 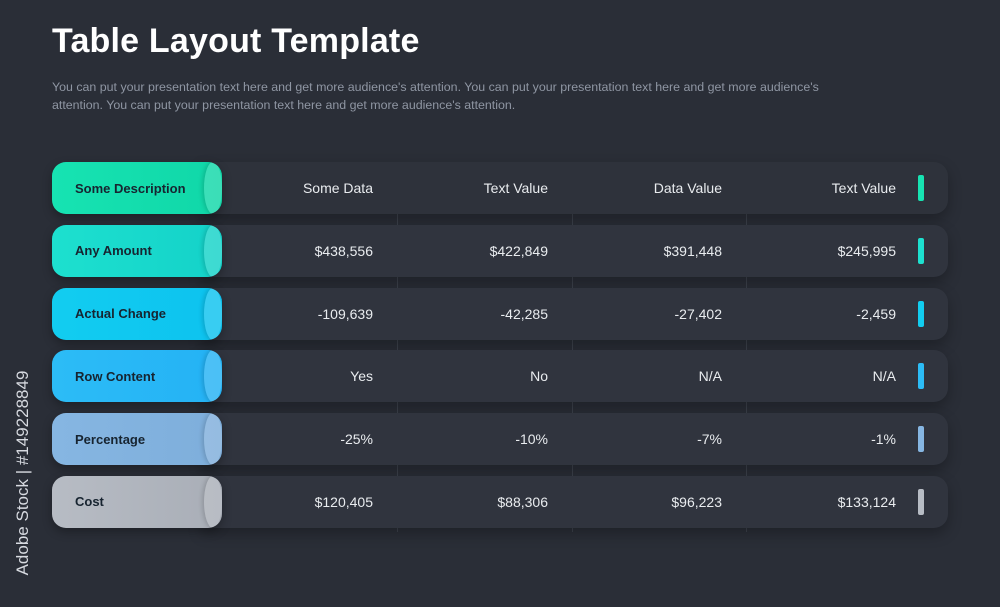 I want to click on stock-watermark: Adobe Stock | #149228849, so click(x=22, y=473).